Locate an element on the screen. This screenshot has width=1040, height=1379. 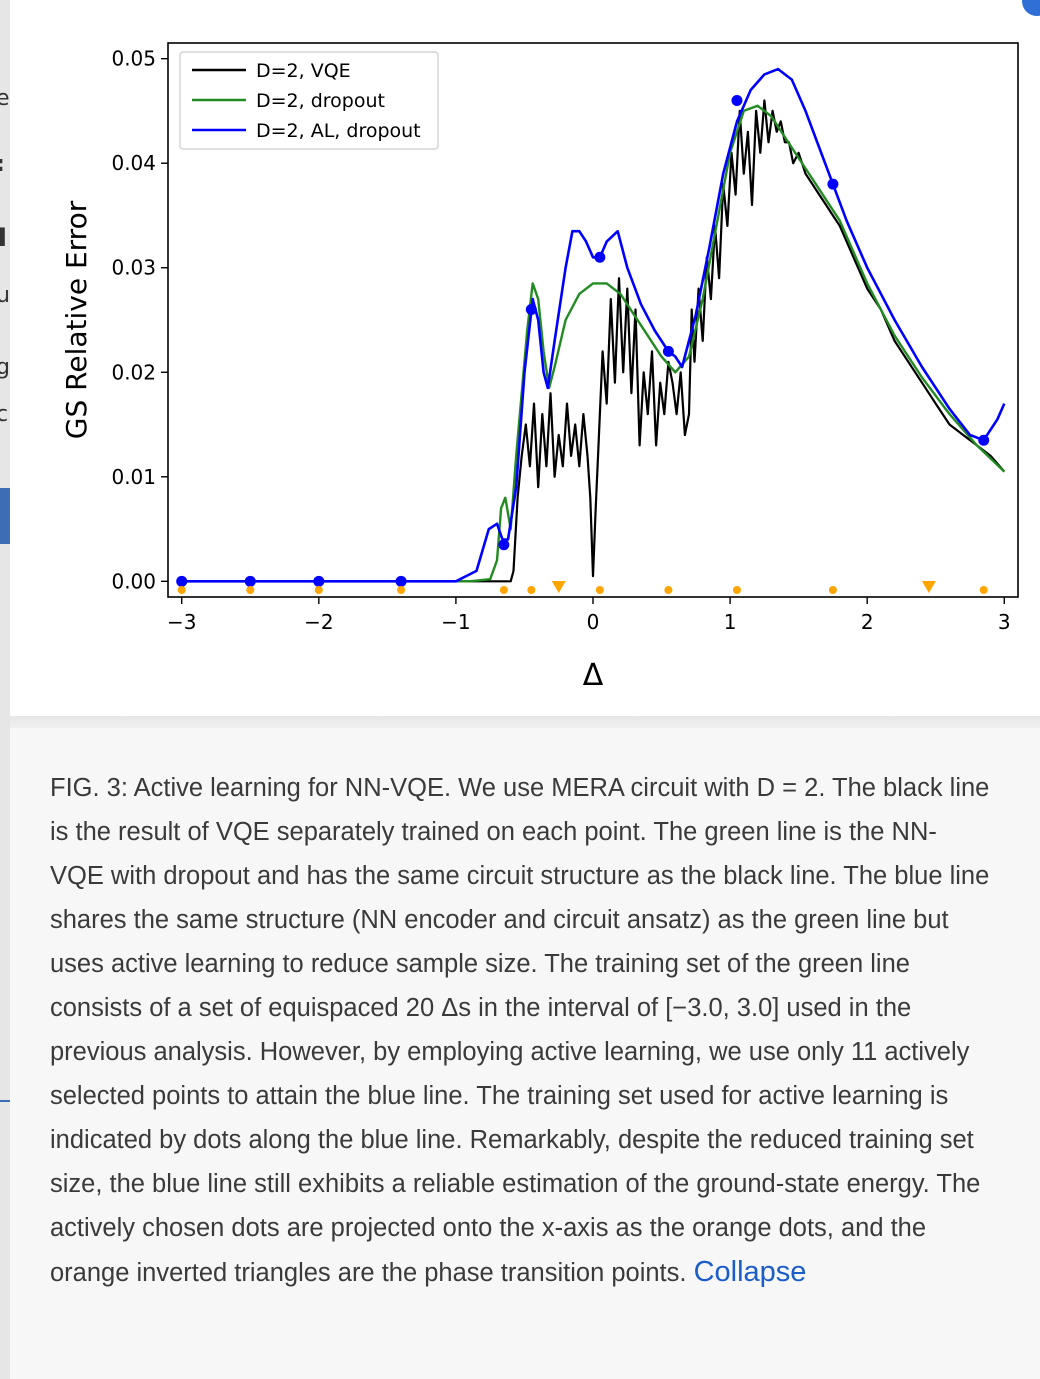
background-text-fragment: ı is located at coordinates (4, 235).